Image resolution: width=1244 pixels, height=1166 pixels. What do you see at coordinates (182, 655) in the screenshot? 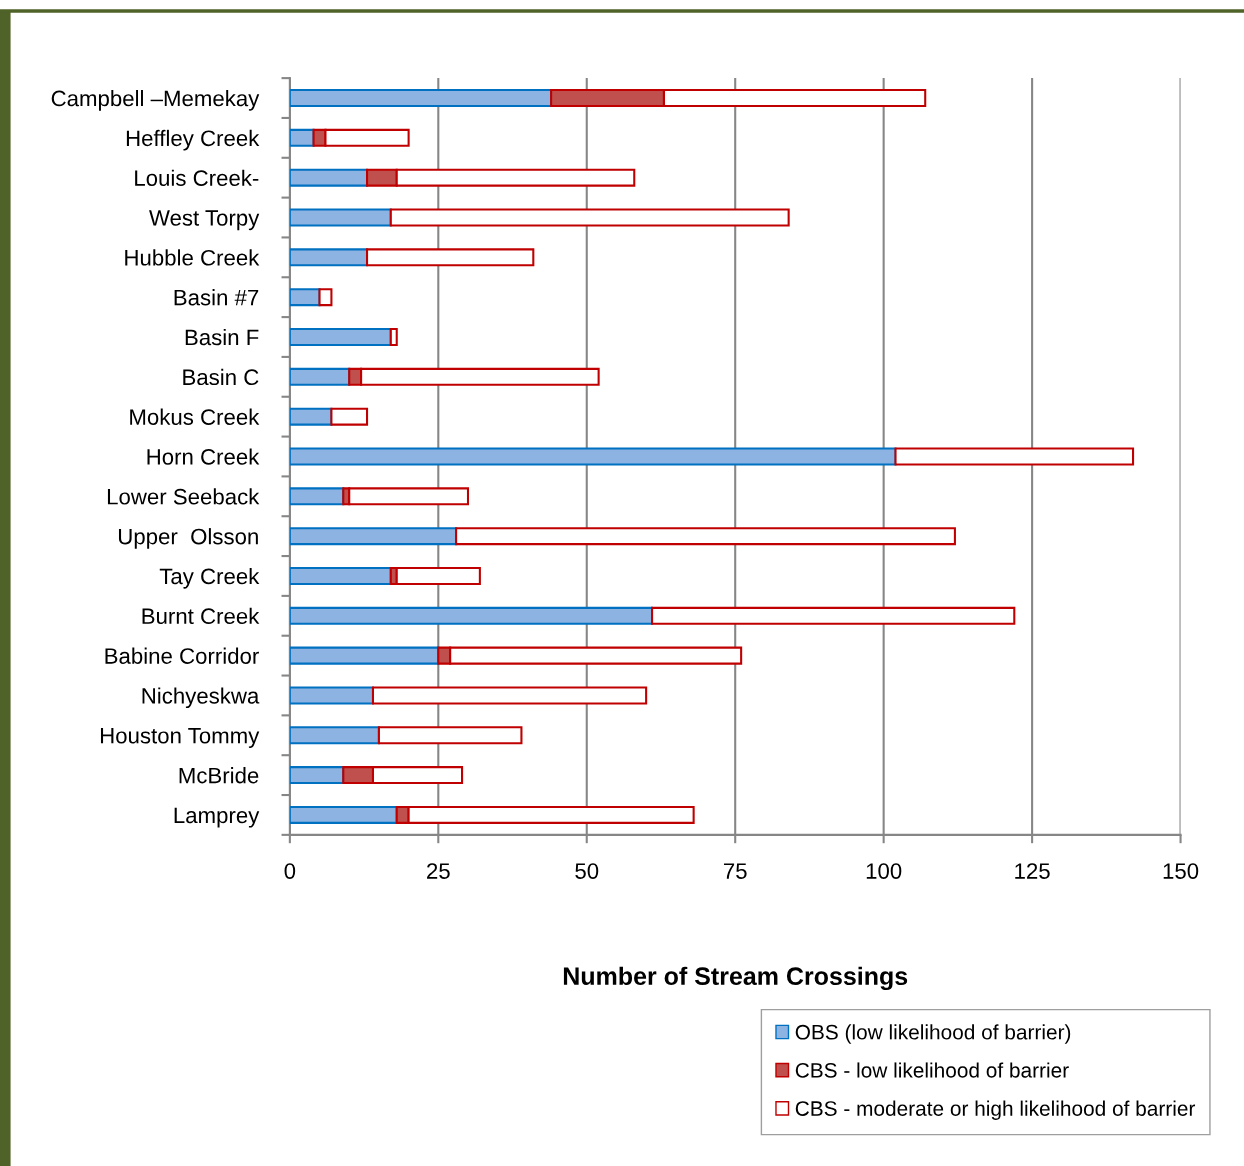
I see `y-tick-label: Babine Corridor` at bounding box center [182, 655].